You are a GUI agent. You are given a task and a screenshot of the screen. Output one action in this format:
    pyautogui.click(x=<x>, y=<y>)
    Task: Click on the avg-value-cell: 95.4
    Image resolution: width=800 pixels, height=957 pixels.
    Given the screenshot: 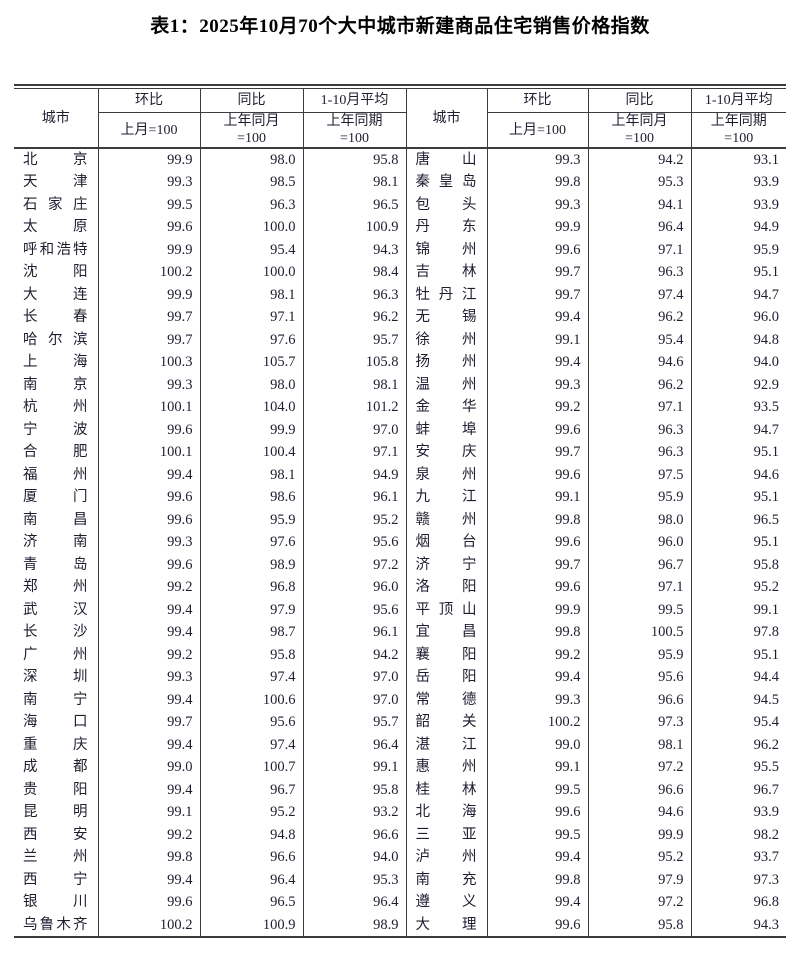 What is the action you would take?
    pyautogui.click(x=766, y=722)
    